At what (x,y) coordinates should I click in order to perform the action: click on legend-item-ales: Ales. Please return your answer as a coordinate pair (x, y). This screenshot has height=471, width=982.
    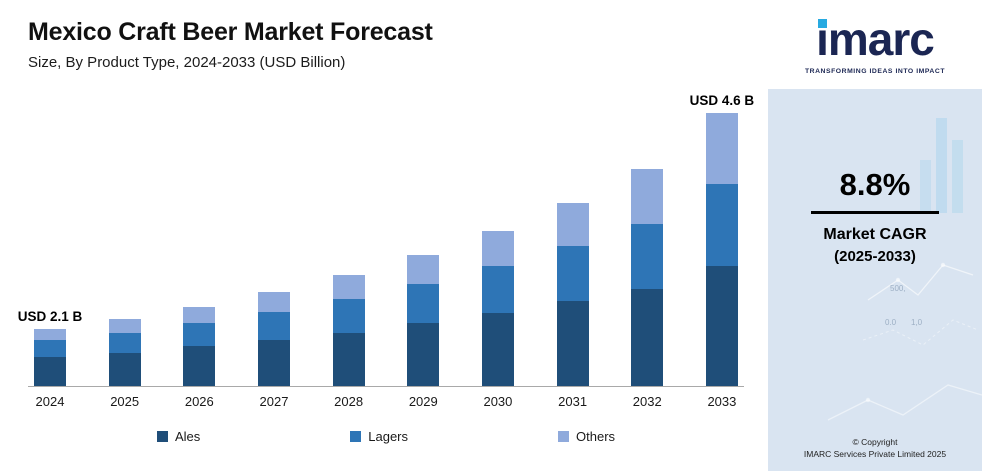
    Looking at the image, I should click on (178, 436).